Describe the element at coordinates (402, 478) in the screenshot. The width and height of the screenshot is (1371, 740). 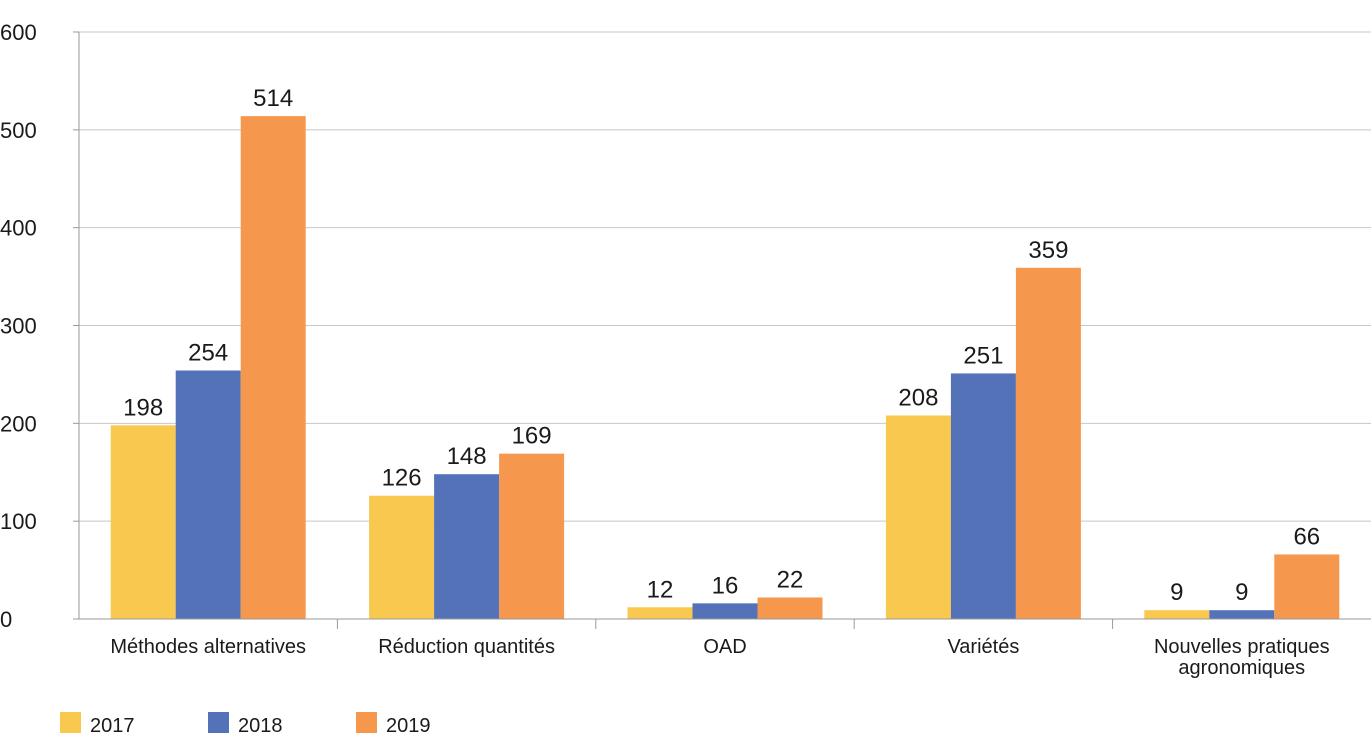
I see `data-label: 126` at that location.